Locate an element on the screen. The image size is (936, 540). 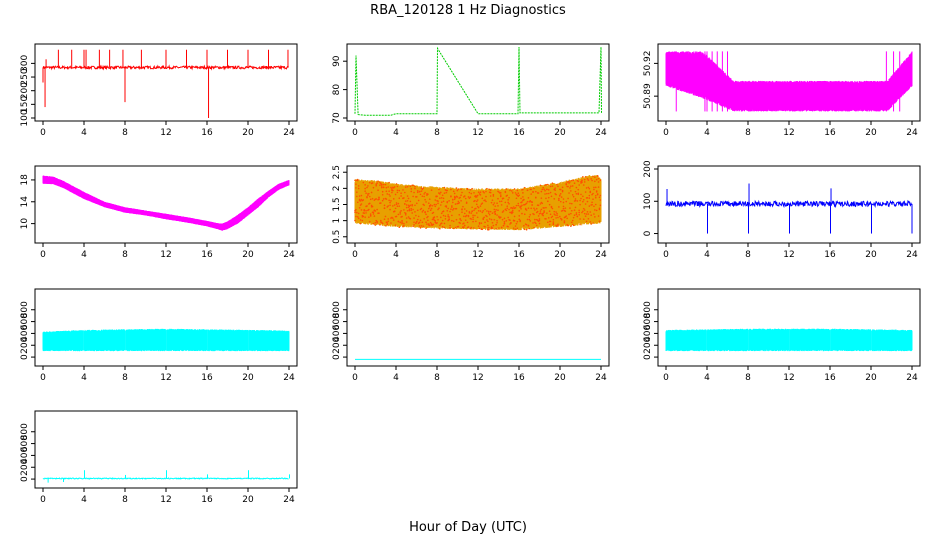
series-noise is located at coordinates (788, 204).